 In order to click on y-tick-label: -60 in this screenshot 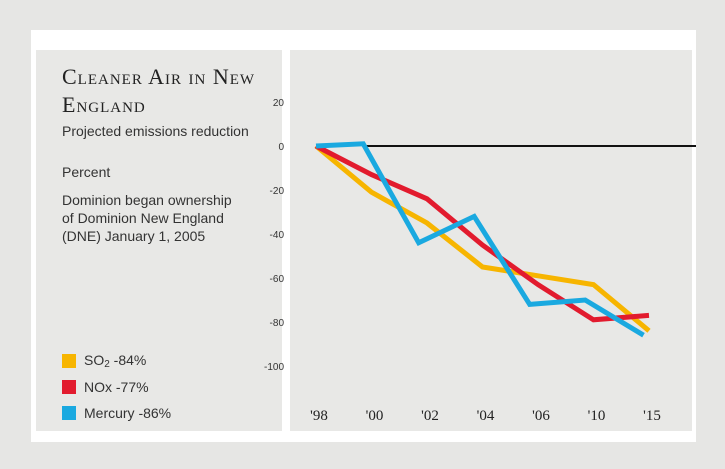, I will do `click(277, 279)`.